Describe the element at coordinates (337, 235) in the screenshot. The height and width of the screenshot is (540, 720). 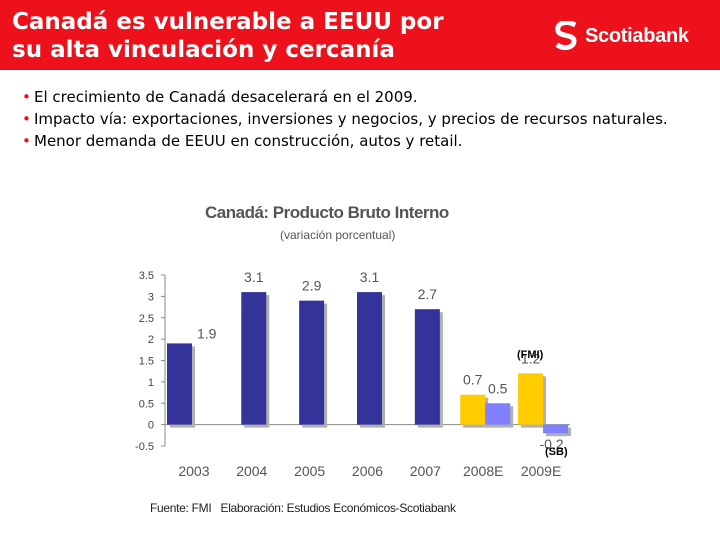
I see `chart-subtitle: (variación porcentual)` at that location.